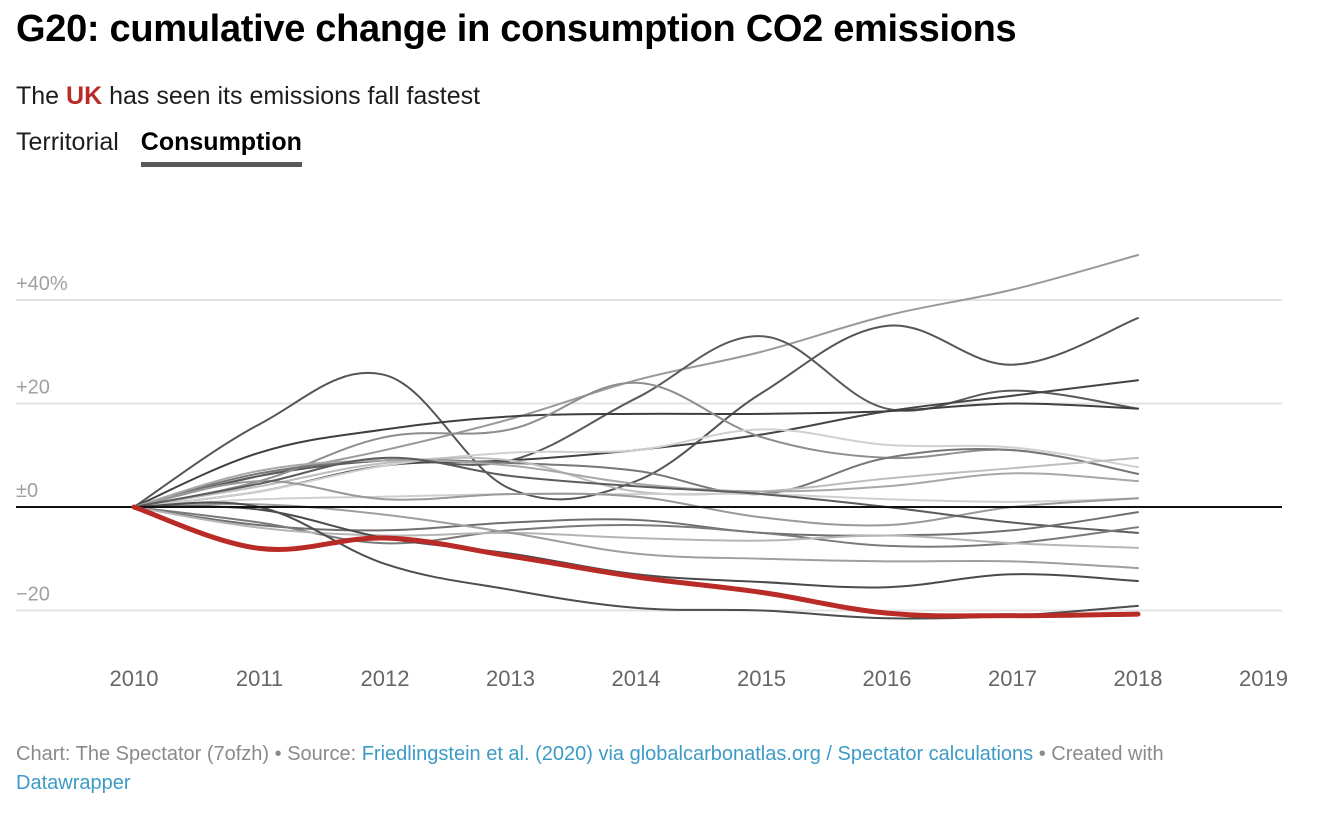 The image size is (1324, 826). I want to click on y-tick-label: ±0, so click(27, 491).